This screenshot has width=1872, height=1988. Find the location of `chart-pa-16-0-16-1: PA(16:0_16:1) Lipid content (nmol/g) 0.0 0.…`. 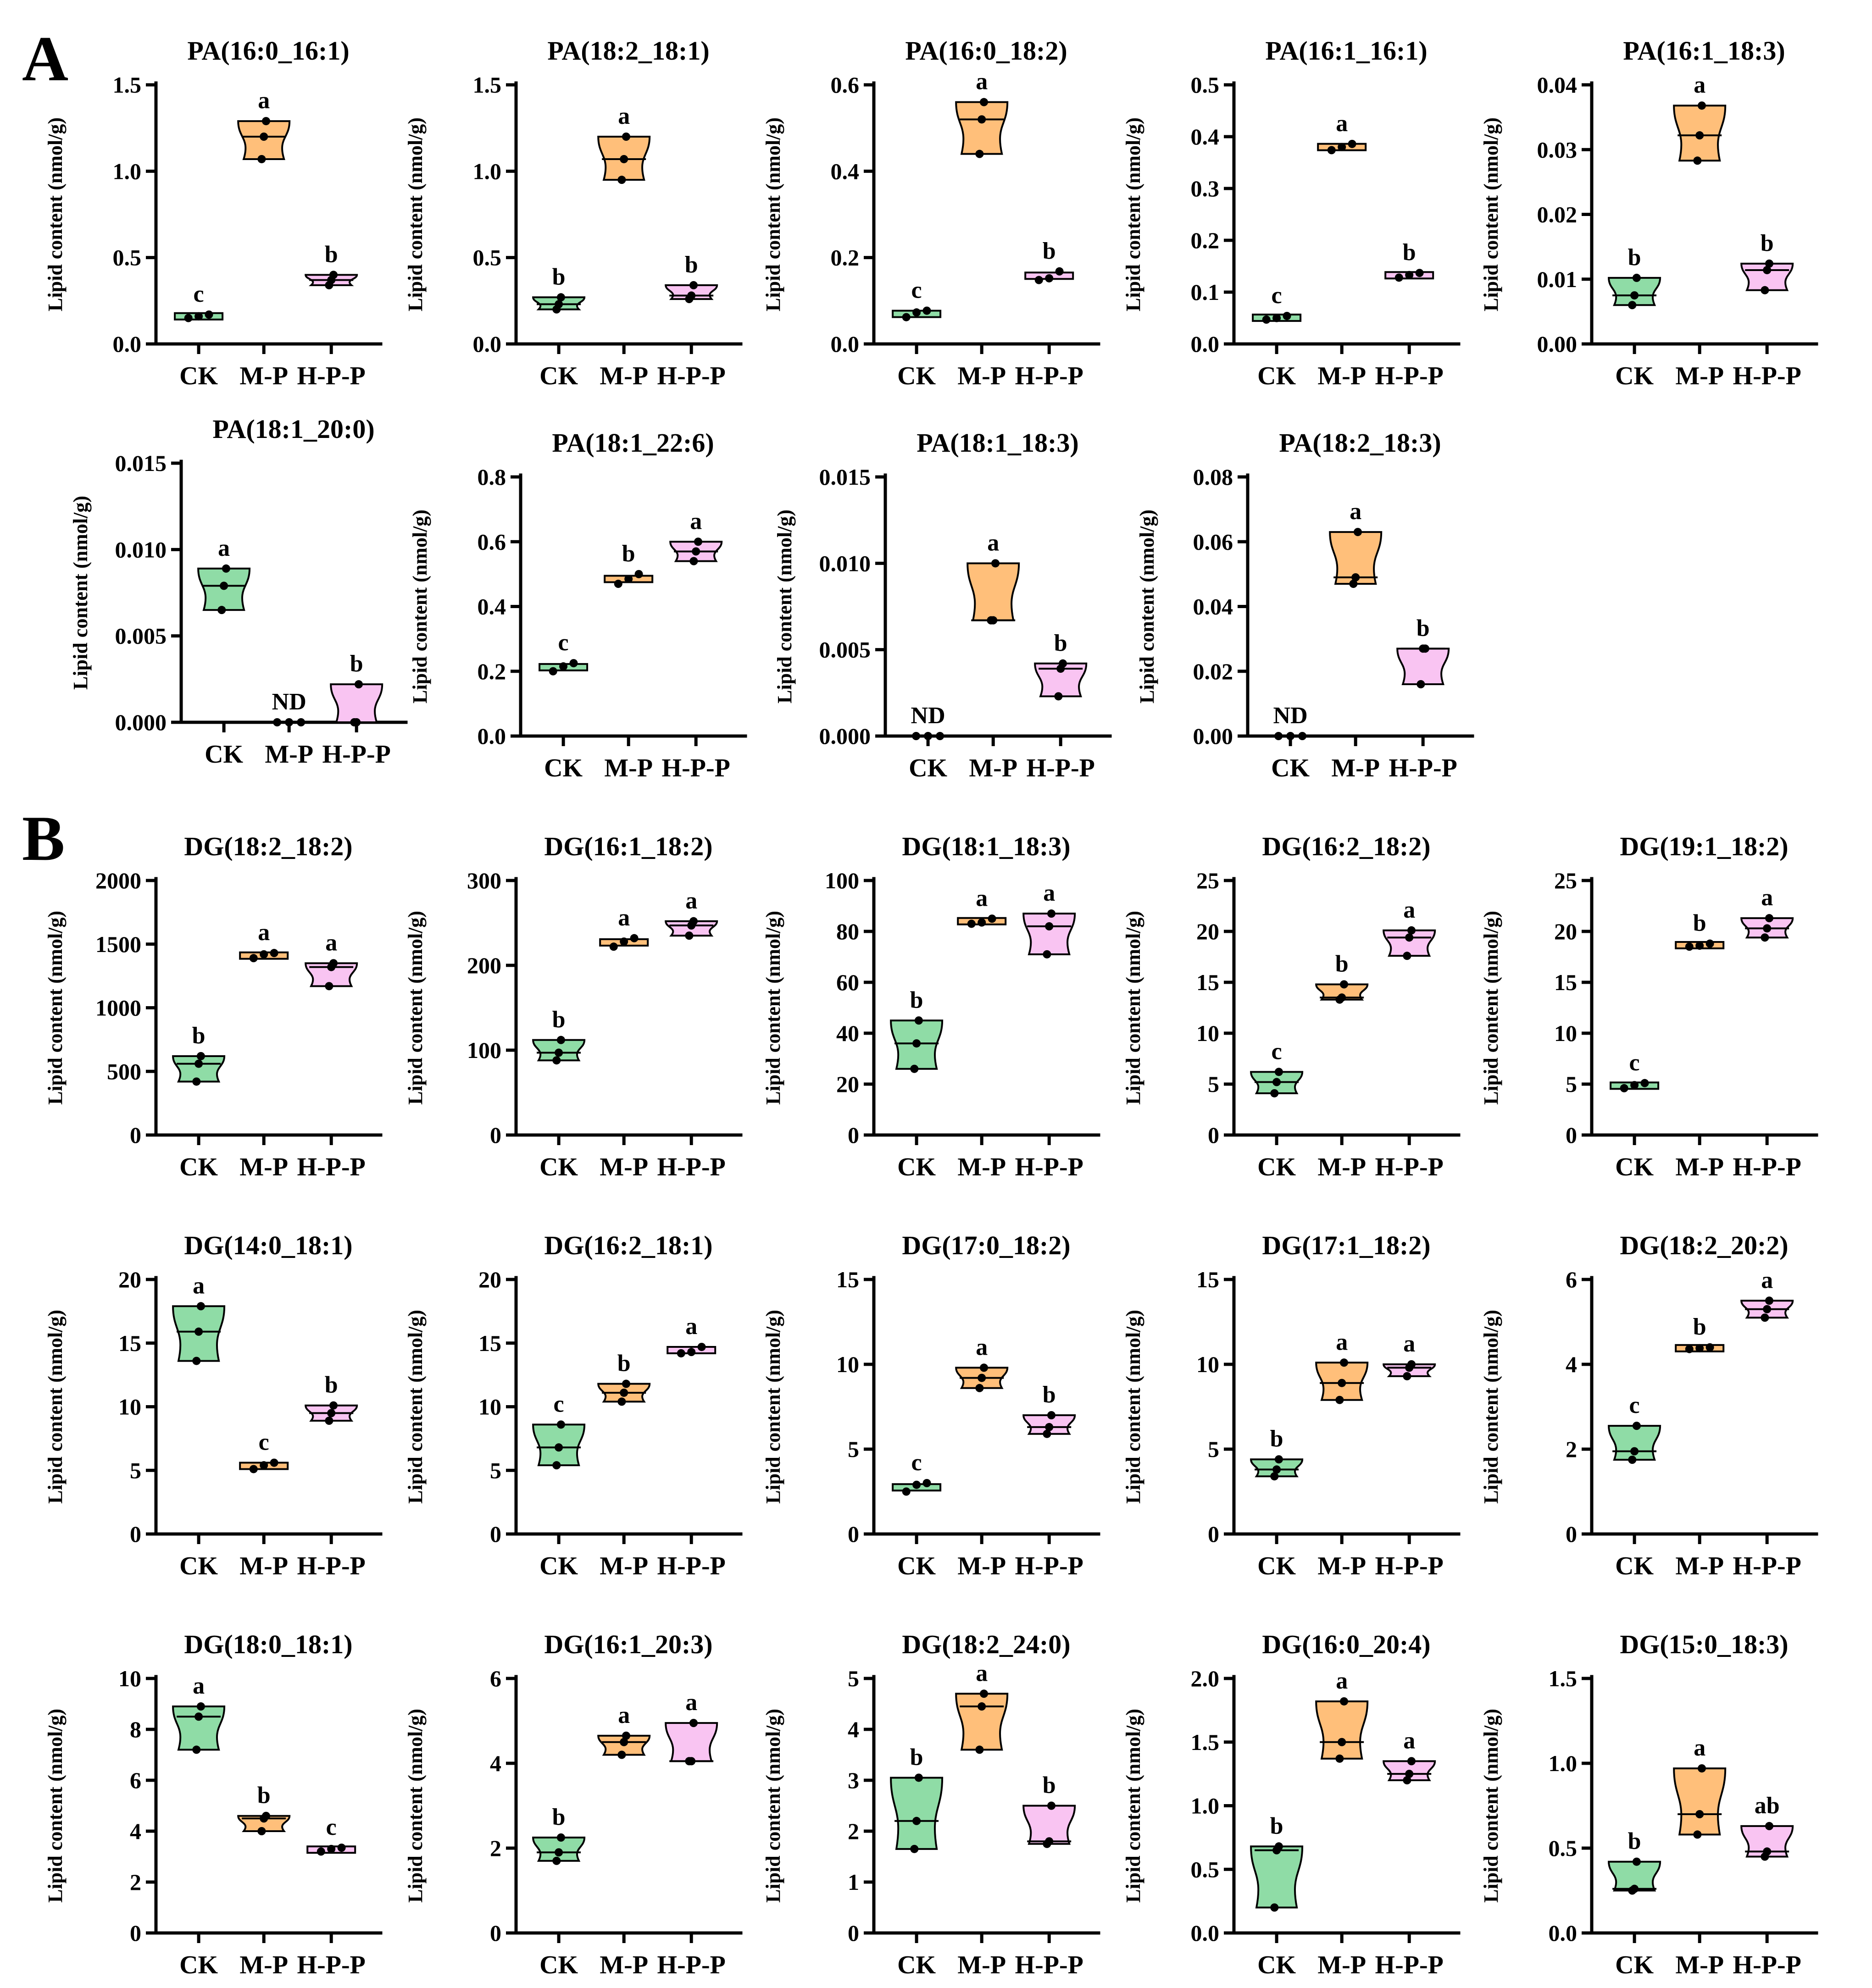

chart-pa-16-0-16-1: PA(16:0_16:1) Lipid content (nmol/g) 0.0 0.… is located at coordinates (213, 213).